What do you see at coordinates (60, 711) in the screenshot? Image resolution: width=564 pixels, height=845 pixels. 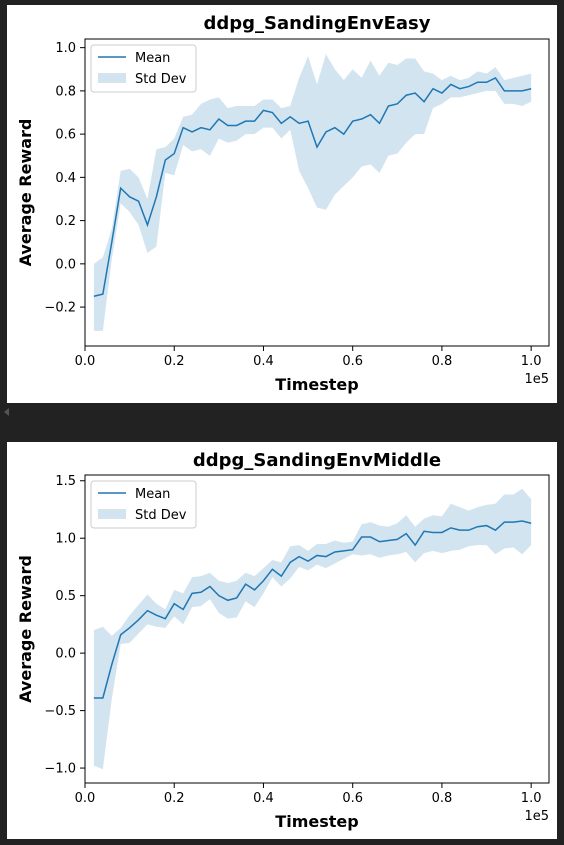 I see `y-tick-label: −0.5` at bounding box center [60, 711].